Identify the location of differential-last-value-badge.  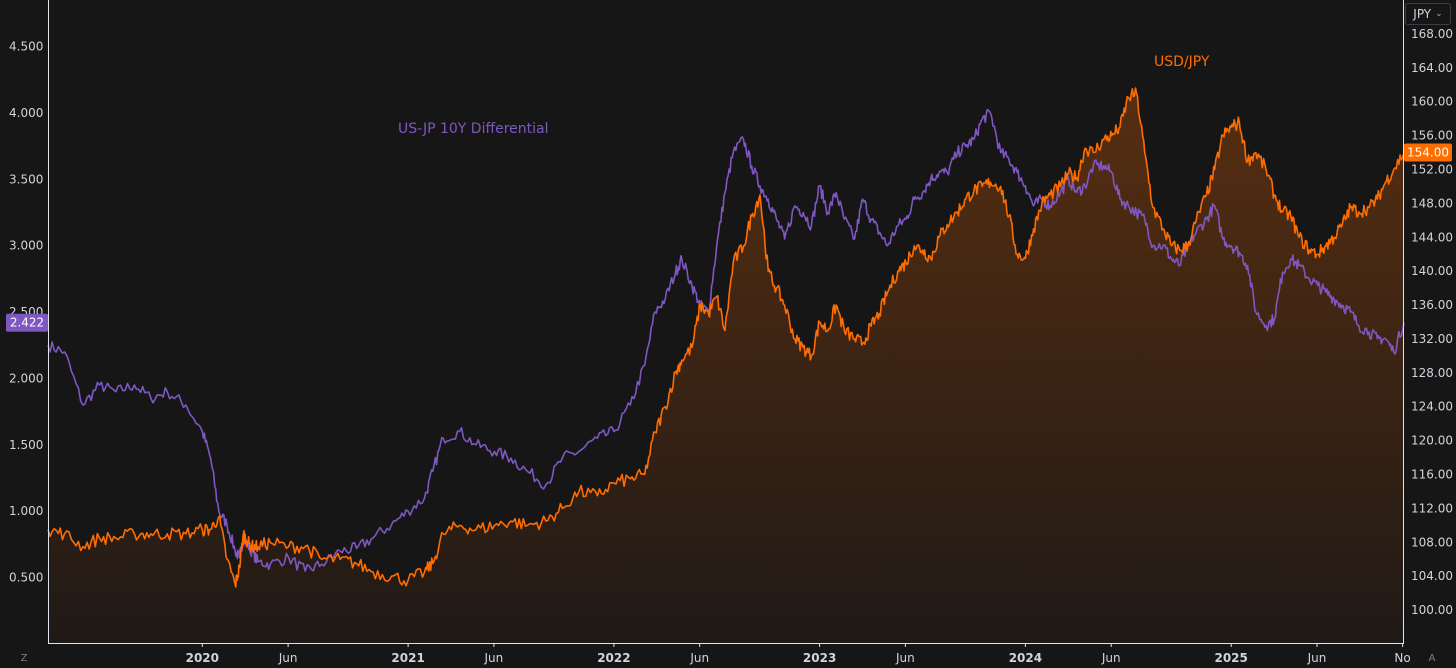
(27, 322).